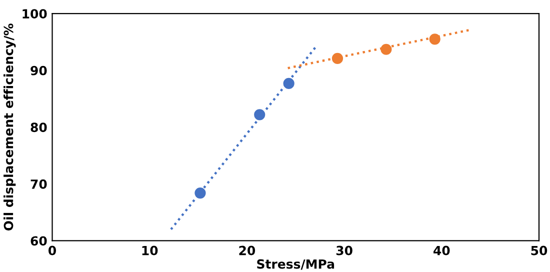 The height and width of the screenshot is (272, 550). Describe the element at coordinates (442, 251) in the screenshot. I see `x-tick-label: 40` at that location.